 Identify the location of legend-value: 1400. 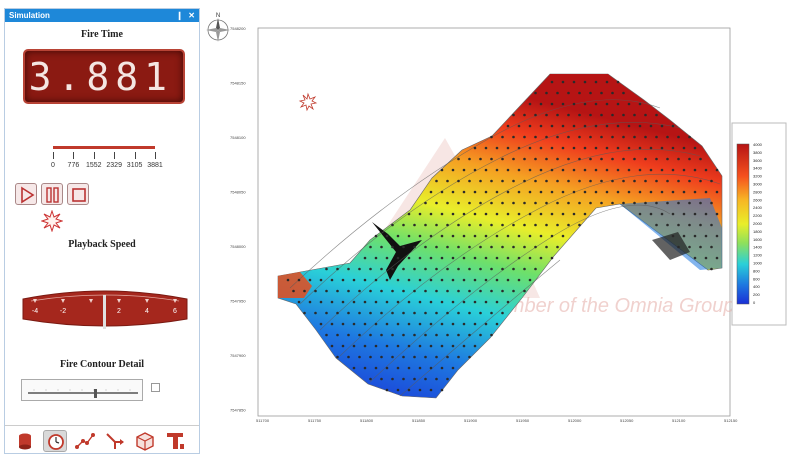
(758, 247).